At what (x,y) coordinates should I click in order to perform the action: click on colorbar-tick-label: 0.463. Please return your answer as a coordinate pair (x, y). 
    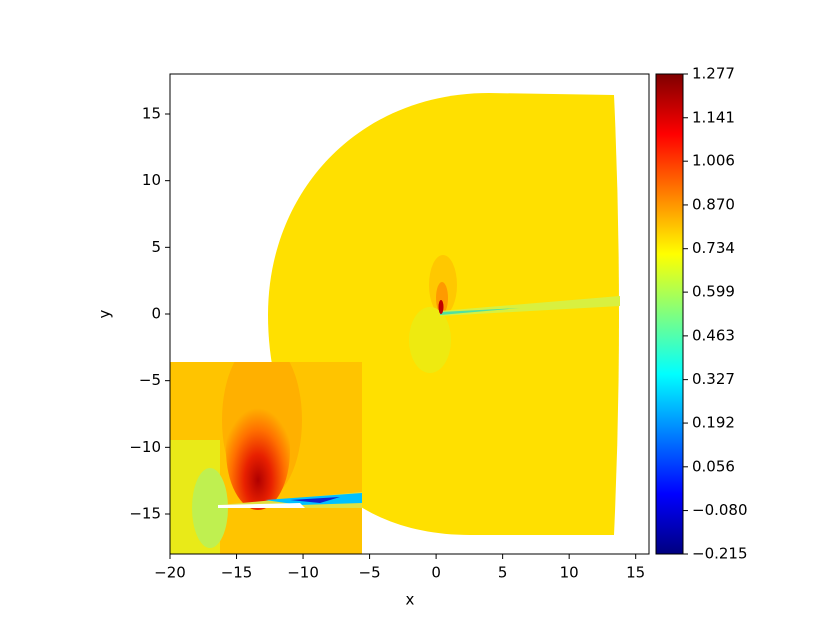
    Looking at the image, I should click on (713, 335).